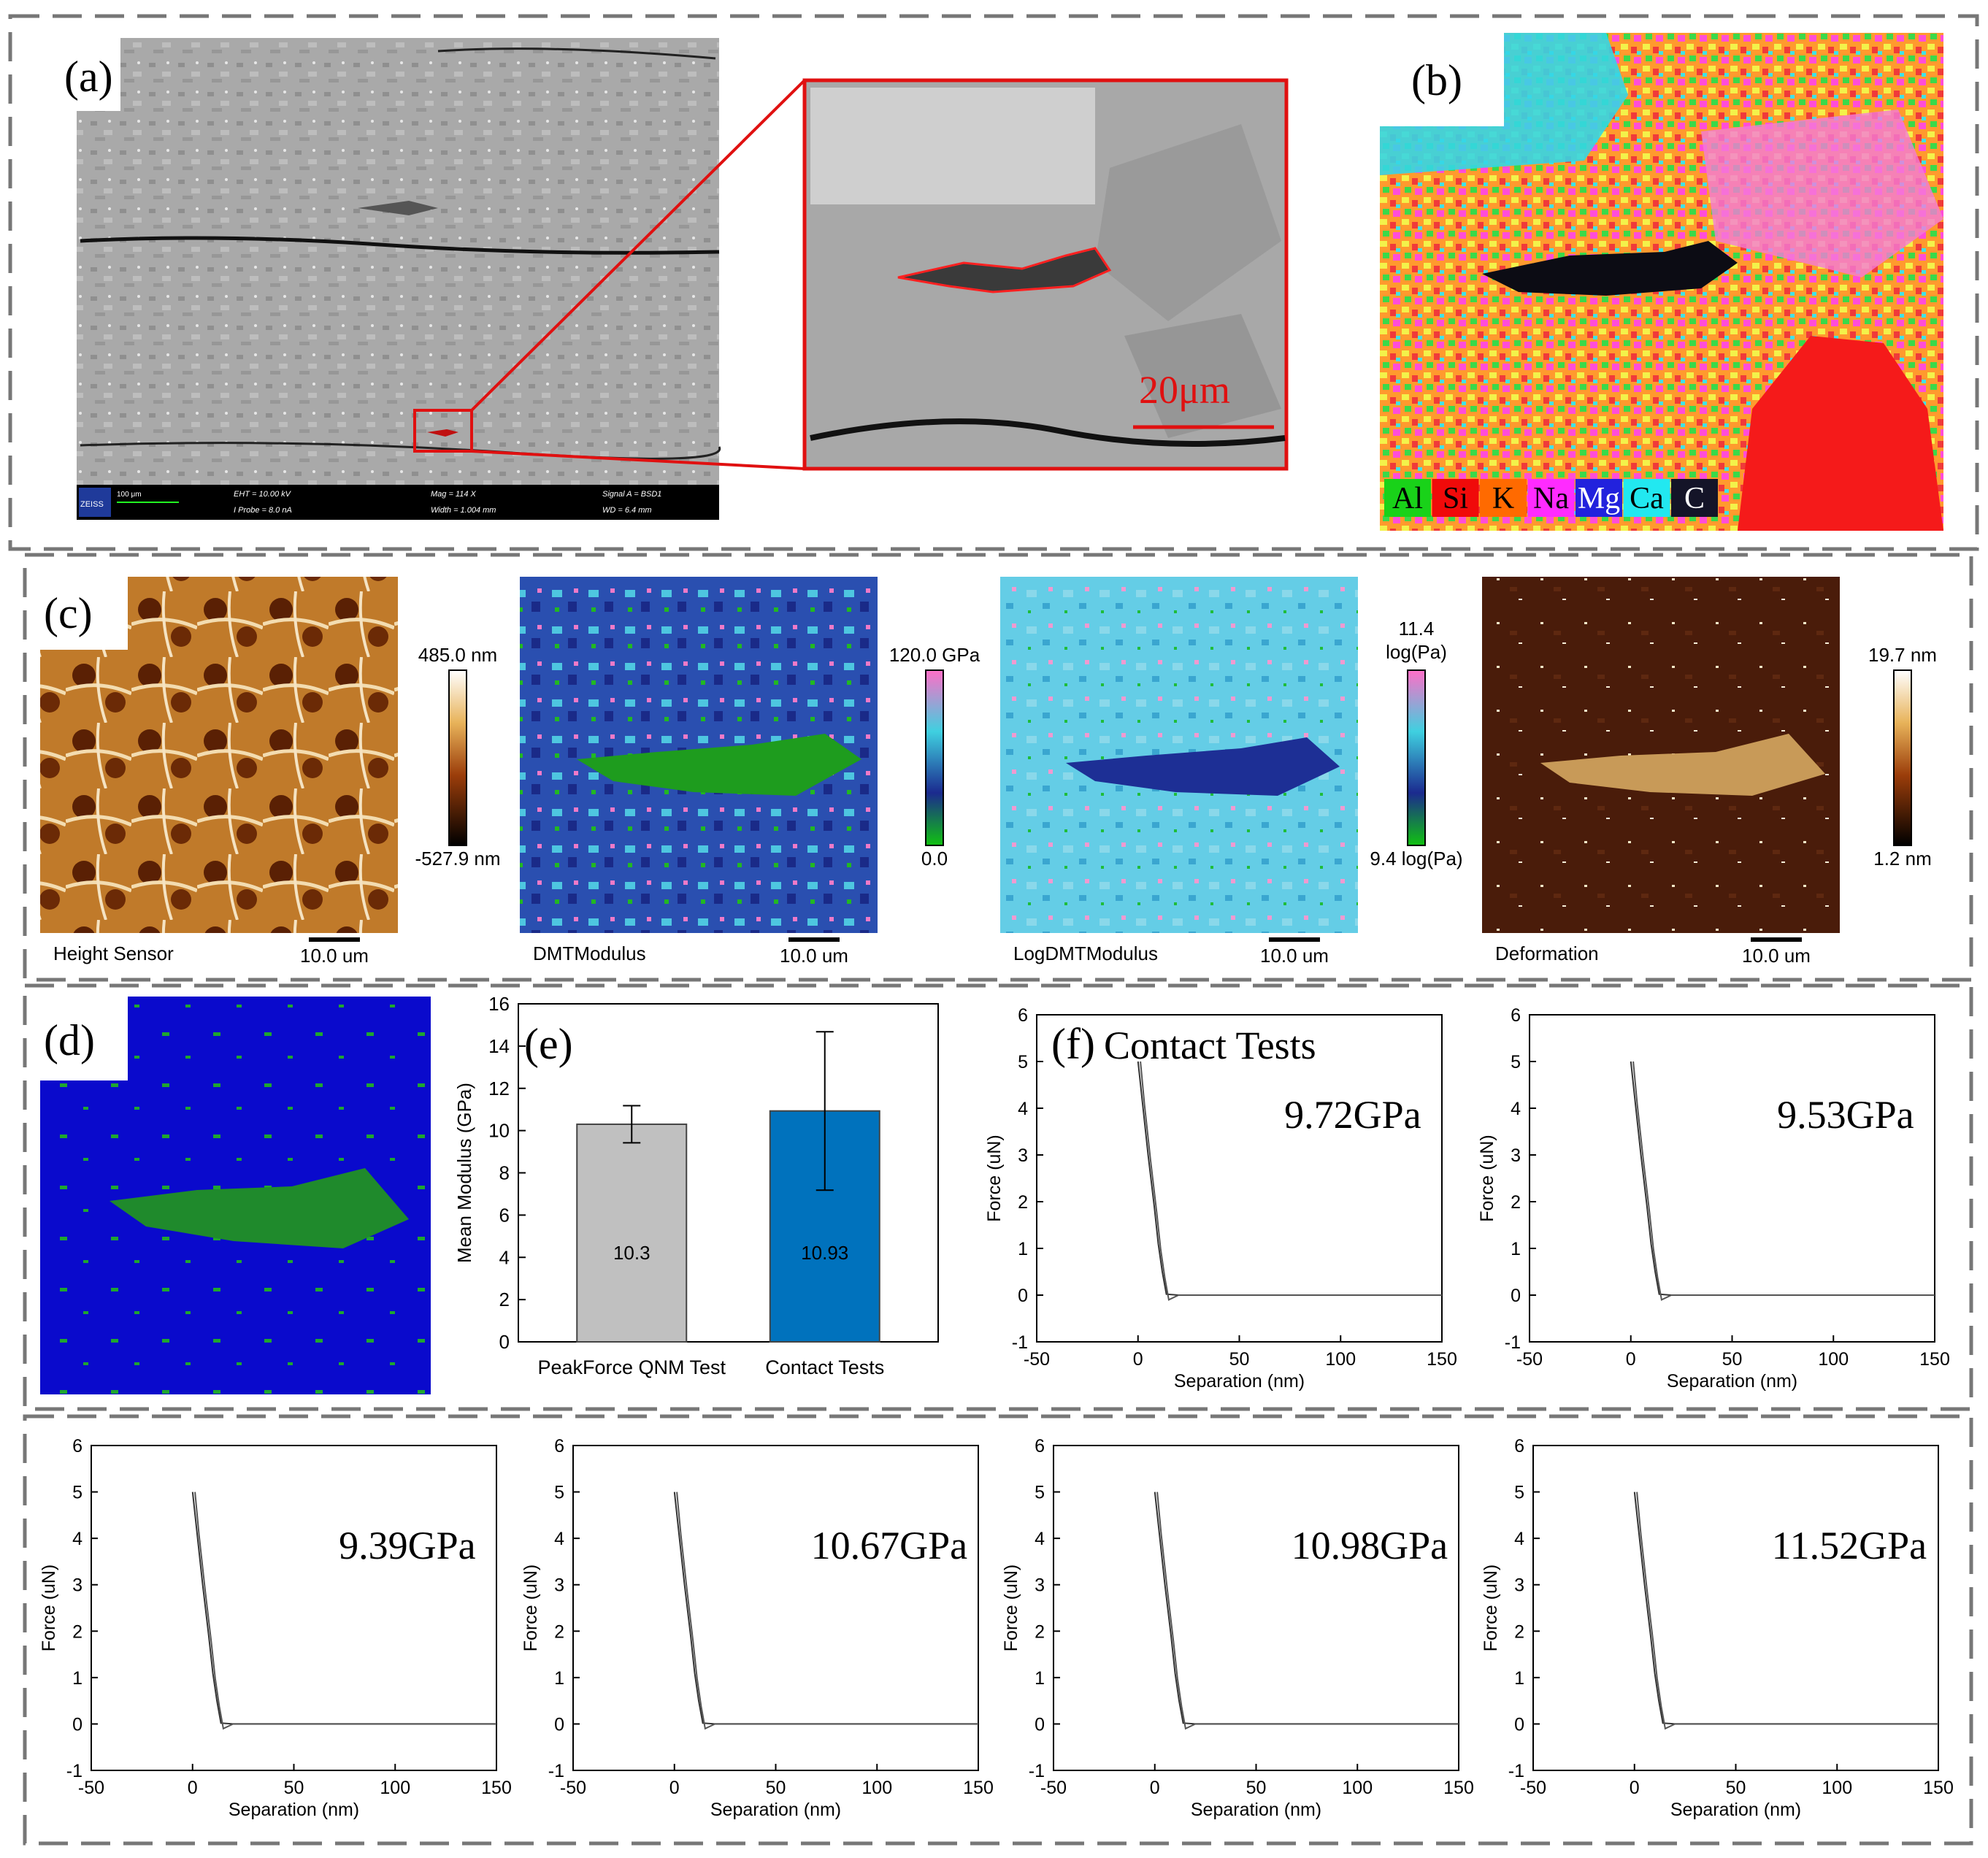  I want to click on panel-letter-e: (e), so click(548, 1044).